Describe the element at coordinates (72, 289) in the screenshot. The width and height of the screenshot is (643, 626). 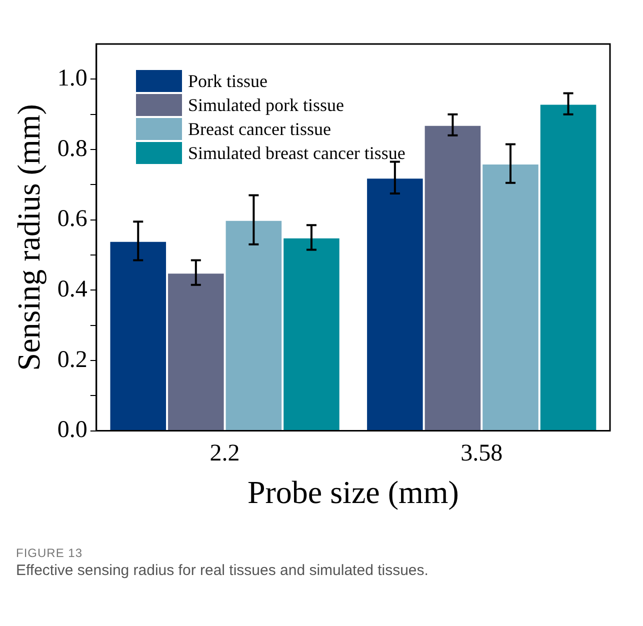
I see `y-tick-label: 0.4` at that location.